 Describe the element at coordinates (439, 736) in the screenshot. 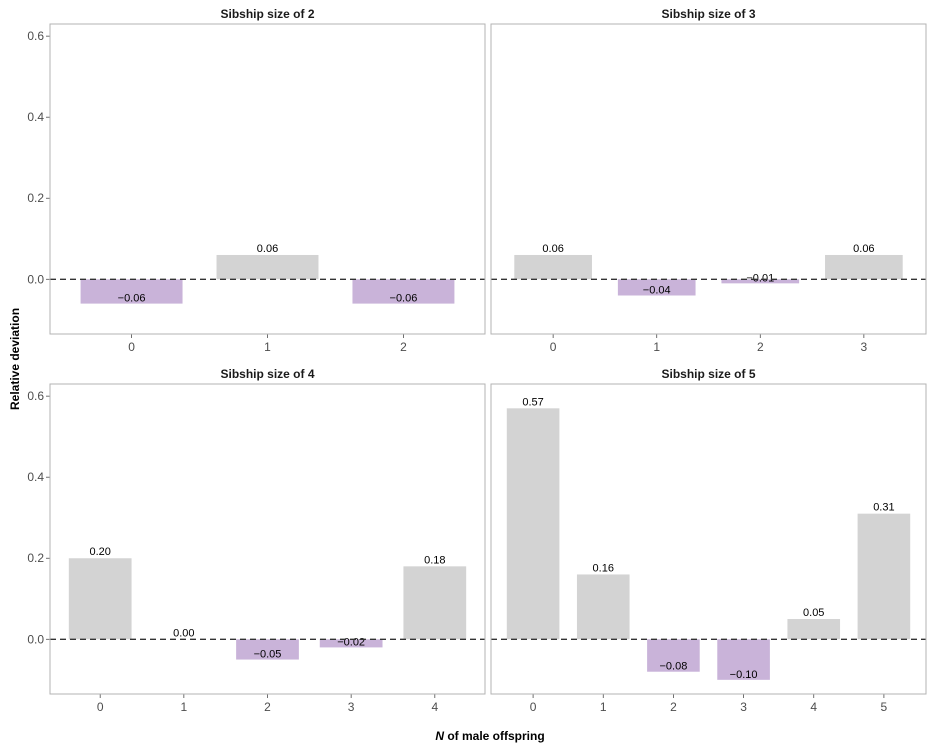

I see `x-axis-title-variable: N` at that location.